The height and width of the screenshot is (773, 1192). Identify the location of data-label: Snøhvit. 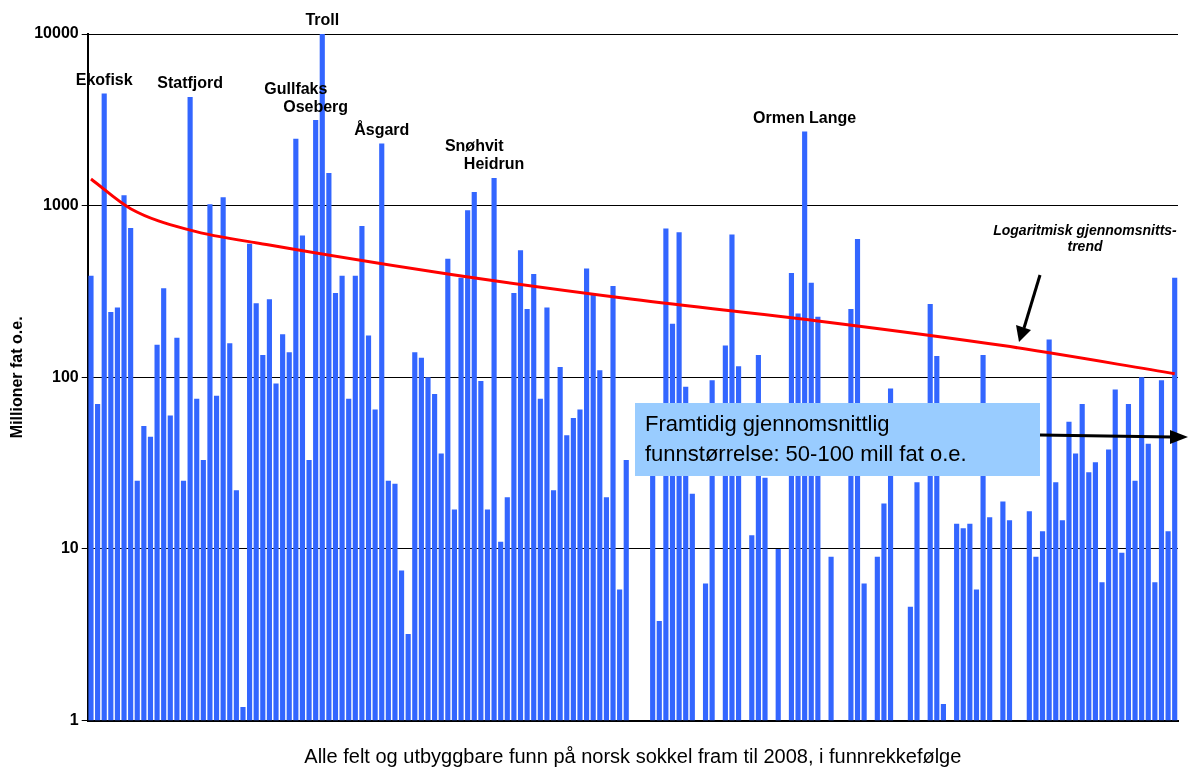
(474, 146).